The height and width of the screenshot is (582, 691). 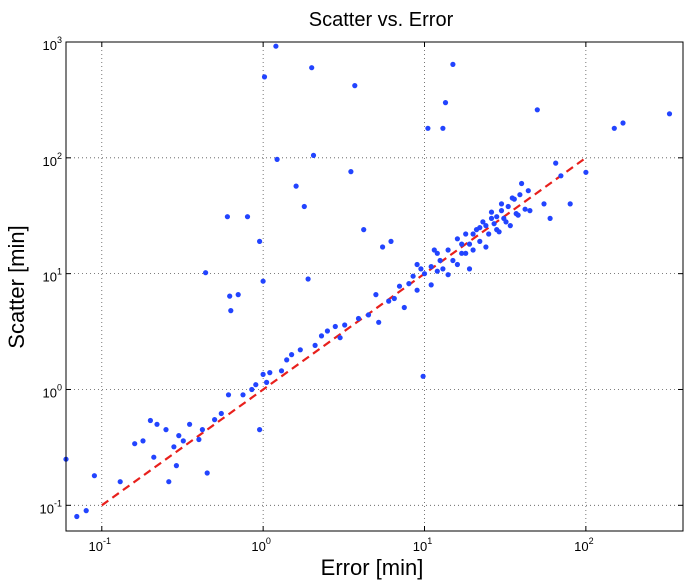 I want to click on y-tick-exponent: 2, so click(x=59, y=156).